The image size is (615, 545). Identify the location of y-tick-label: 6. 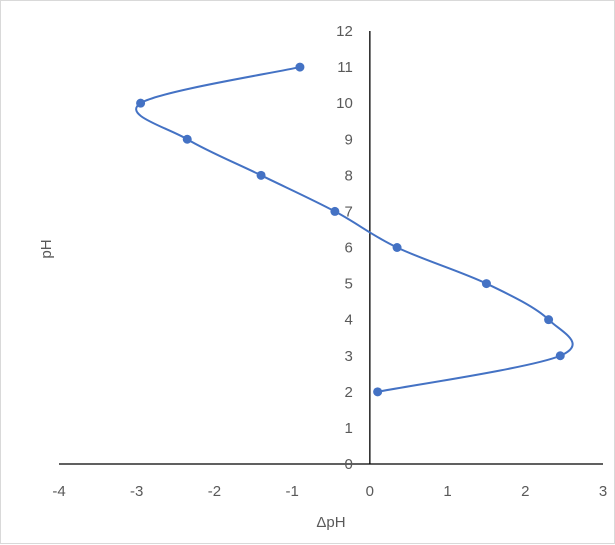
(349, 248).